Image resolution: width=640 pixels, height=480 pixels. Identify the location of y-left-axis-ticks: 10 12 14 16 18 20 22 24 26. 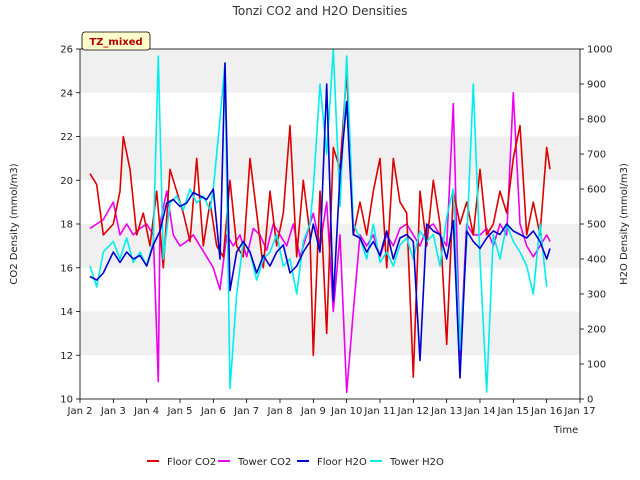
(70, 225).